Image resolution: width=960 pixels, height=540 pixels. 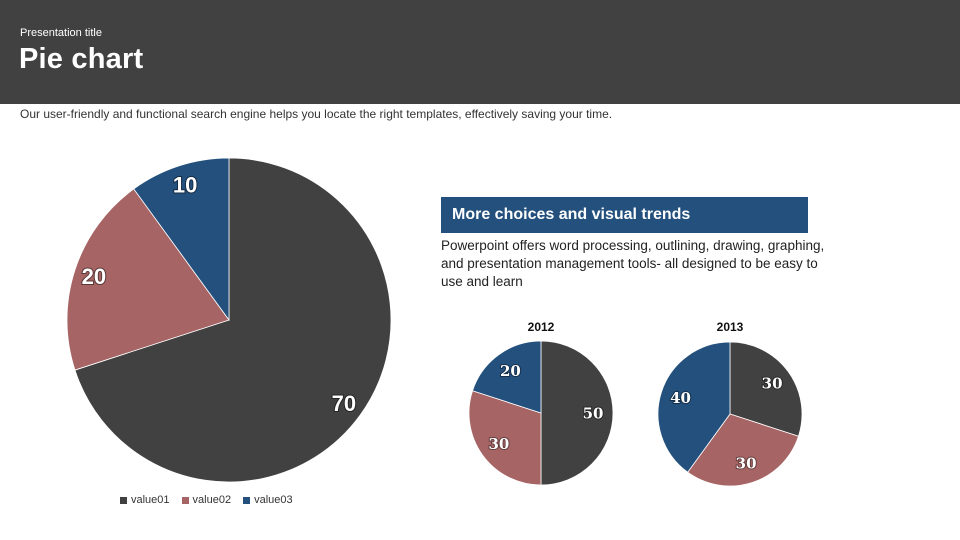 What do you see at coordinates (624, 215) in the screenshot?
I see `callout-heading: More choices and visual trends` at bounding box center [624, 215].